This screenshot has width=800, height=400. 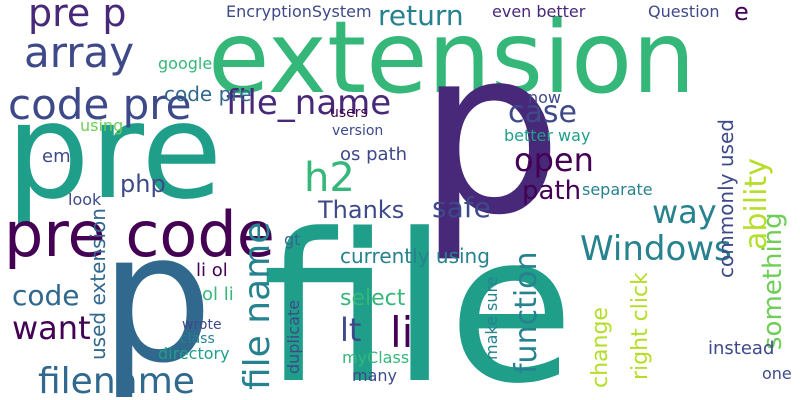 What do you see at coordinates (185, 63) in the screenshot?
I see `word-google: google` at bounding box center [185, 63].